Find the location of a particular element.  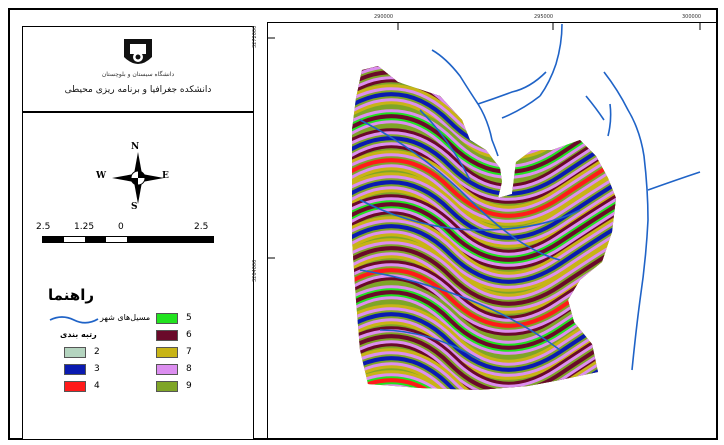

legend-label-4: 4 is located at coordinates (97, 386).